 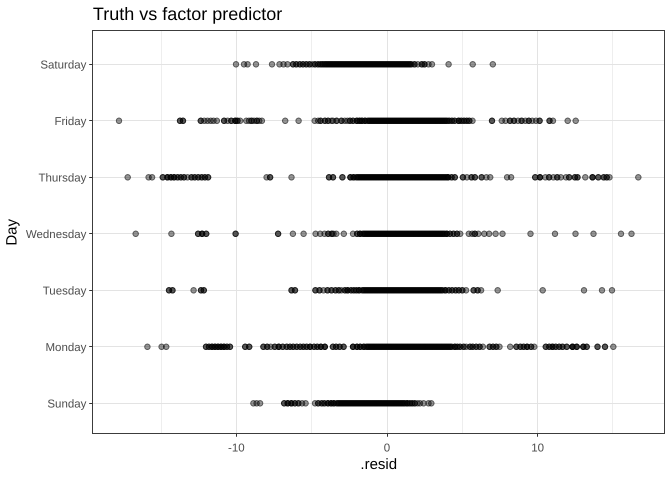 What do you see at coordinates (378, 464) in the screenshot?
I see `svg-text: .resid` at bounding box center [378, 464].